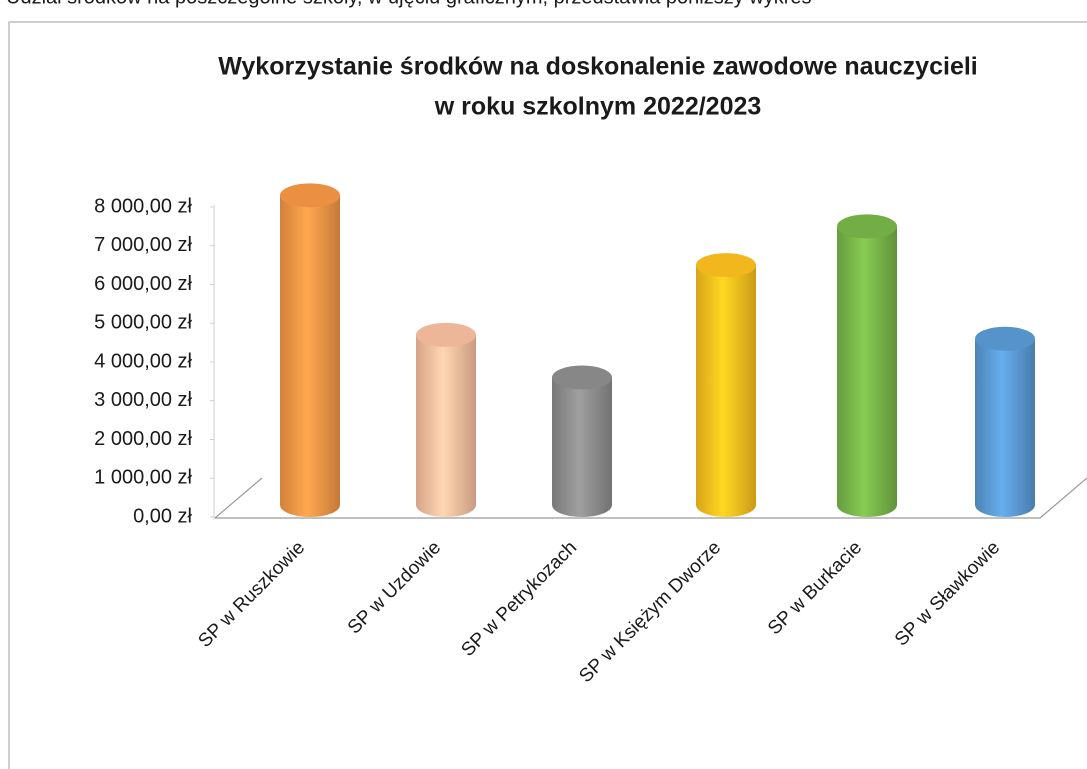  I want to click on y-tick-label: 2 000,00 zł, so click(143, 439).